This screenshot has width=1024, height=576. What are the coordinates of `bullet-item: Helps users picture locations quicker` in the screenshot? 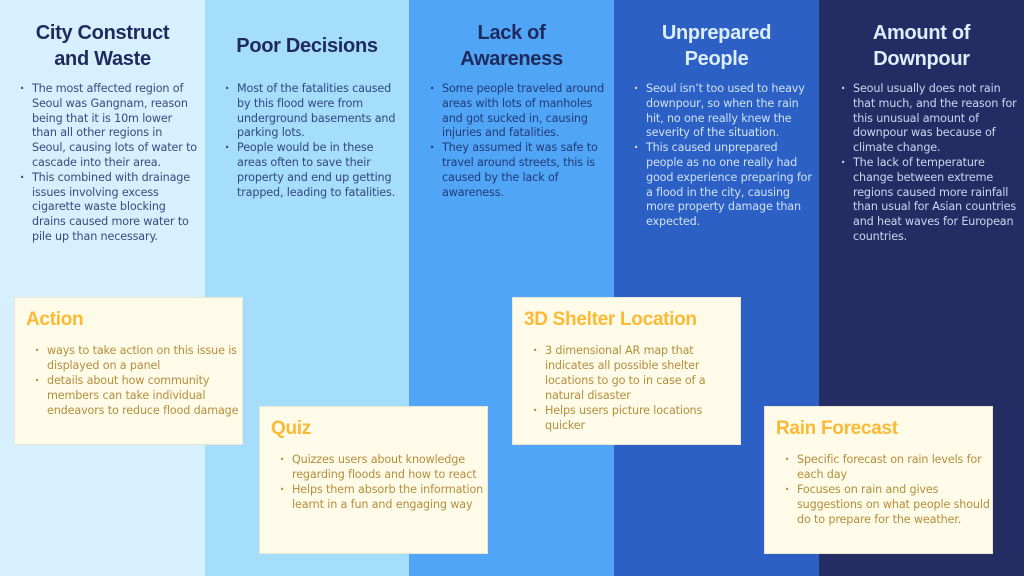 It's located at (635, 418).